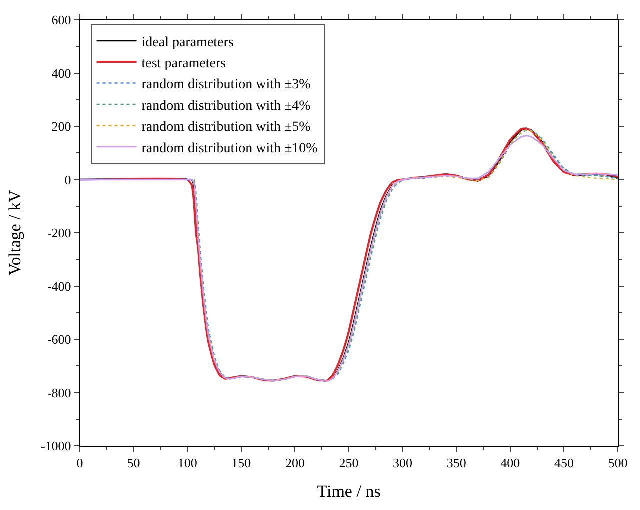 This screenshot has height=510, width=640. What do you see at coordinates (227, 128) in the screenshot?
I see `legend-label: random distribution with ±5%` at bounding box center [227, 128].